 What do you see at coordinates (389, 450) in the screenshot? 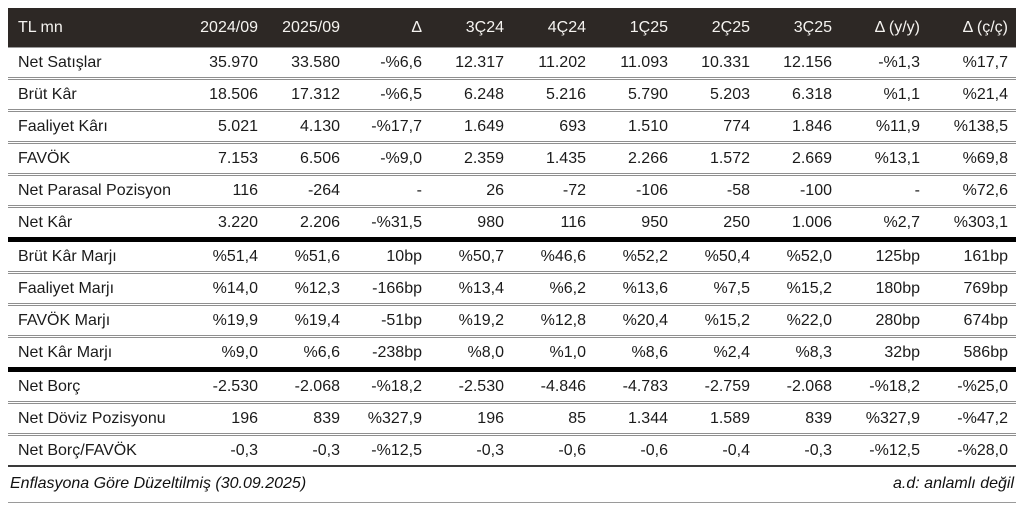
I see `cell-value: -%12,5` at bounding box center [389, 450].